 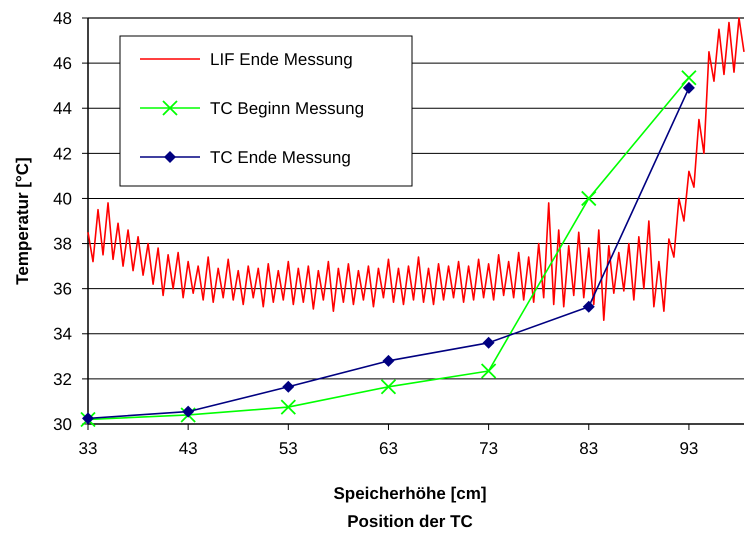 I want to click on x-axis-title: Speicherhöhe [cm] Position der TC, so click(x=410, y=507).